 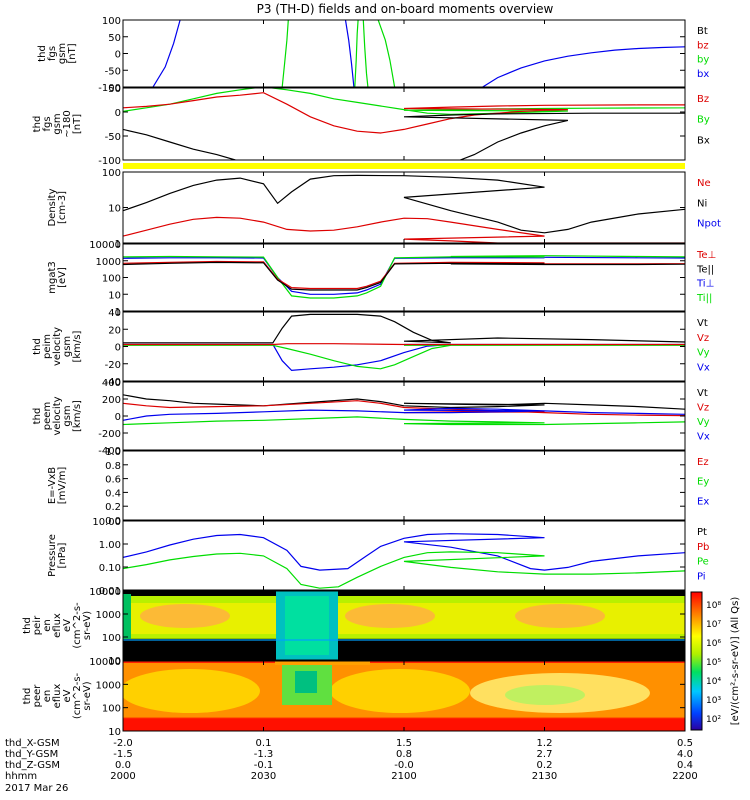 I want to click on legend-entry: Vz, so click(x=703, y=408).